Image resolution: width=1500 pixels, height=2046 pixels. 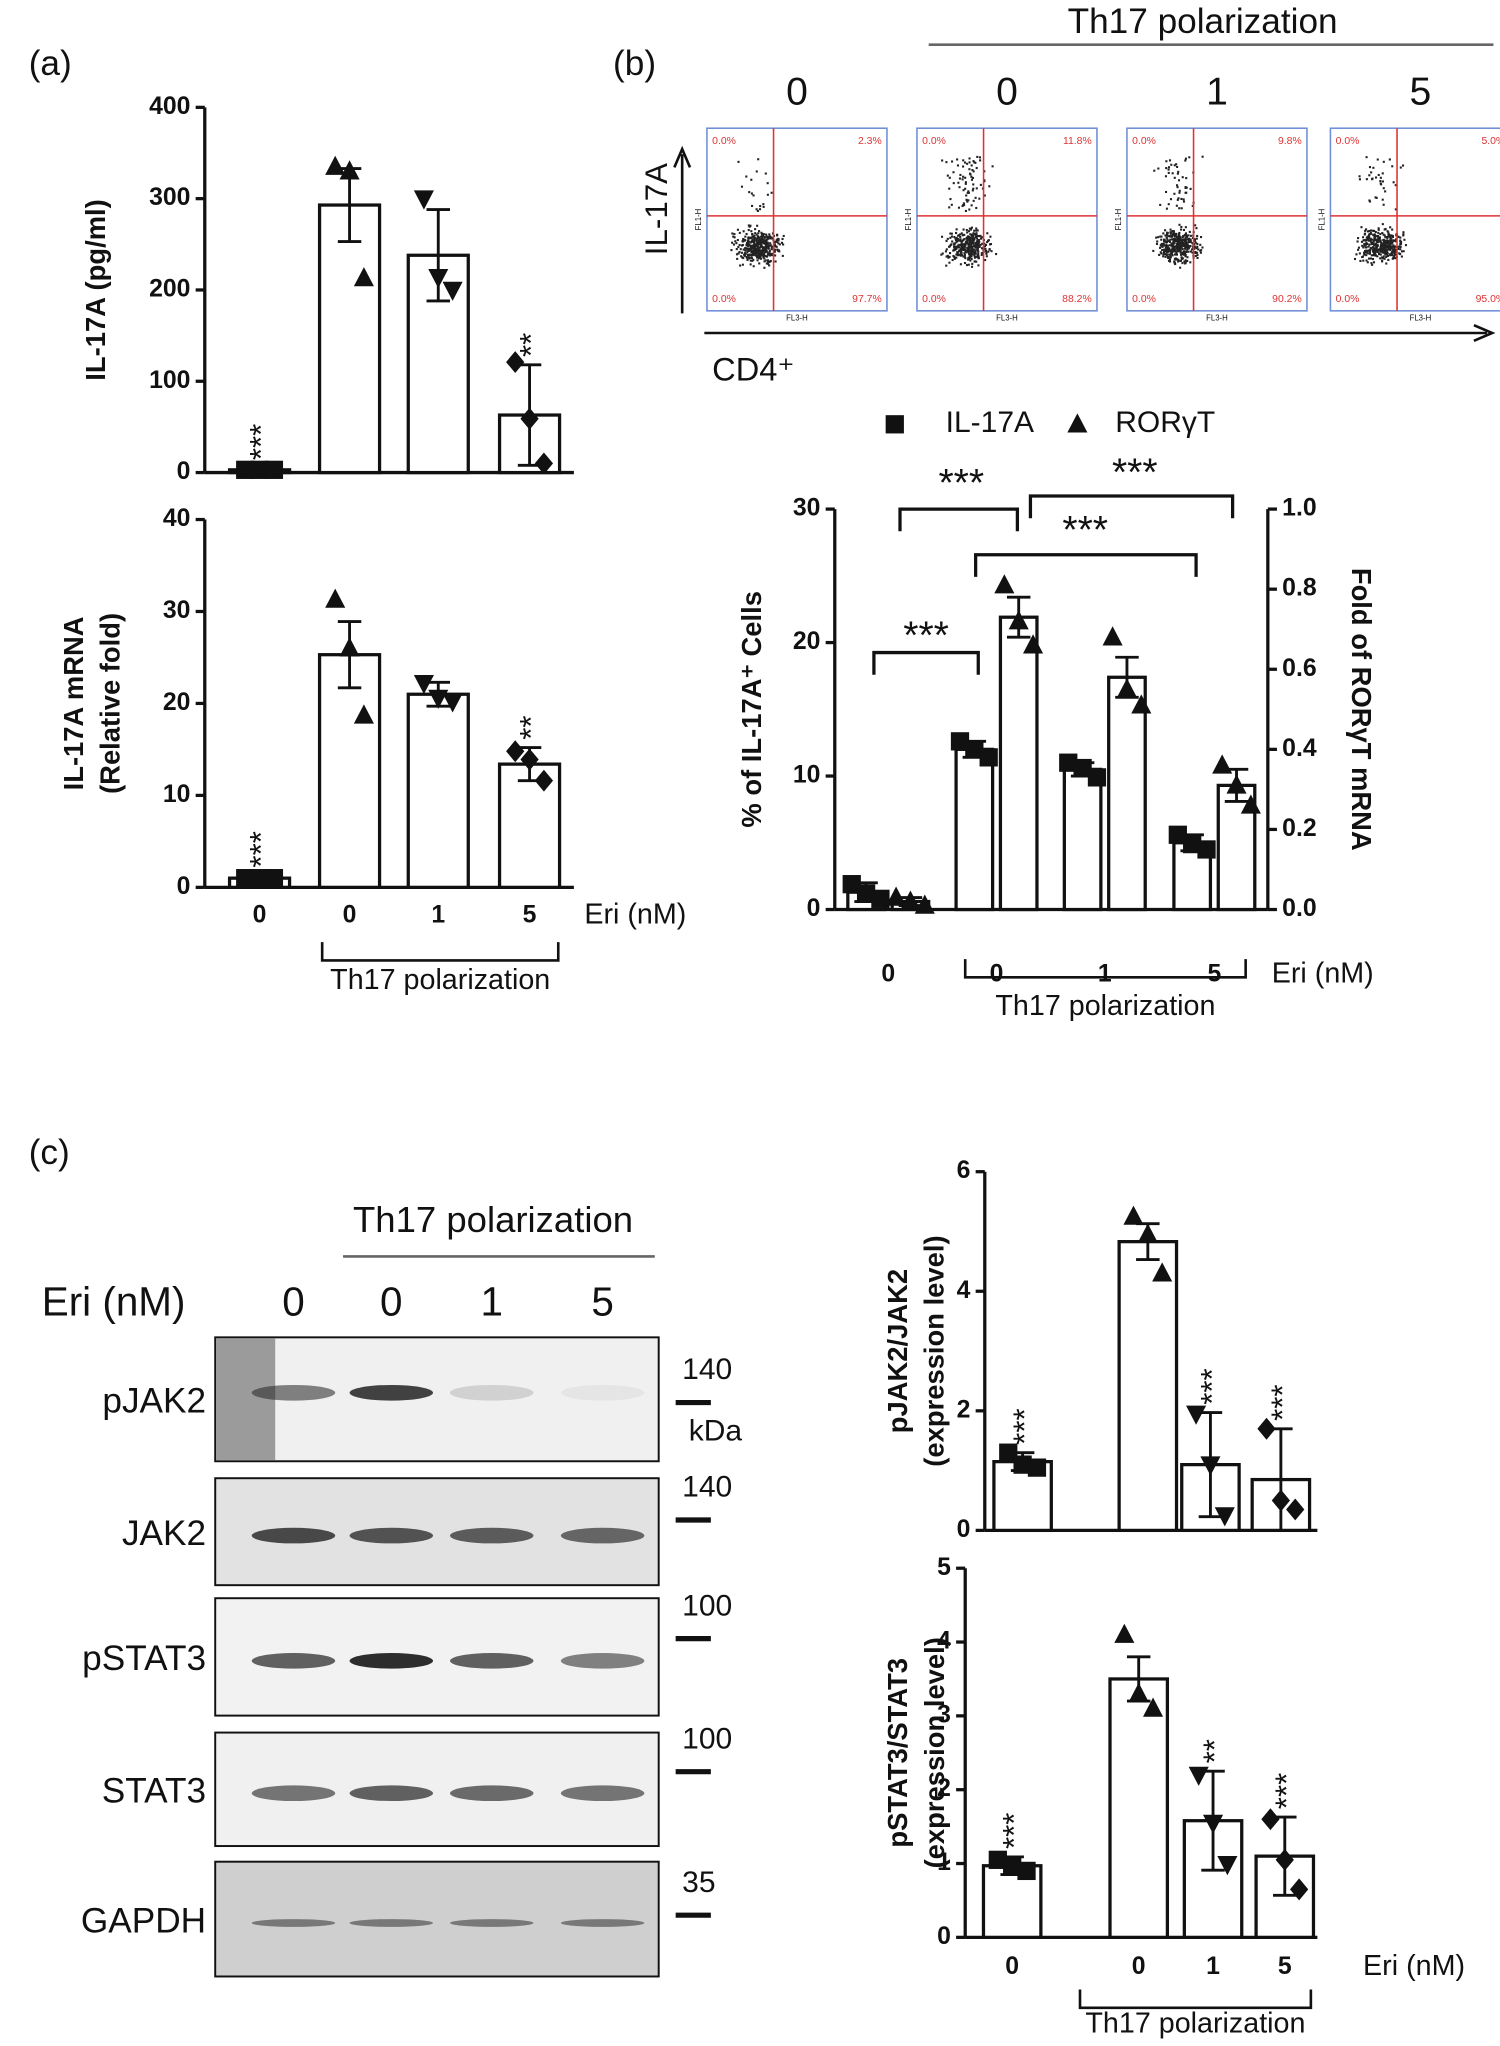 I want to click on column-label: 5, so click(x=1421, y=92).